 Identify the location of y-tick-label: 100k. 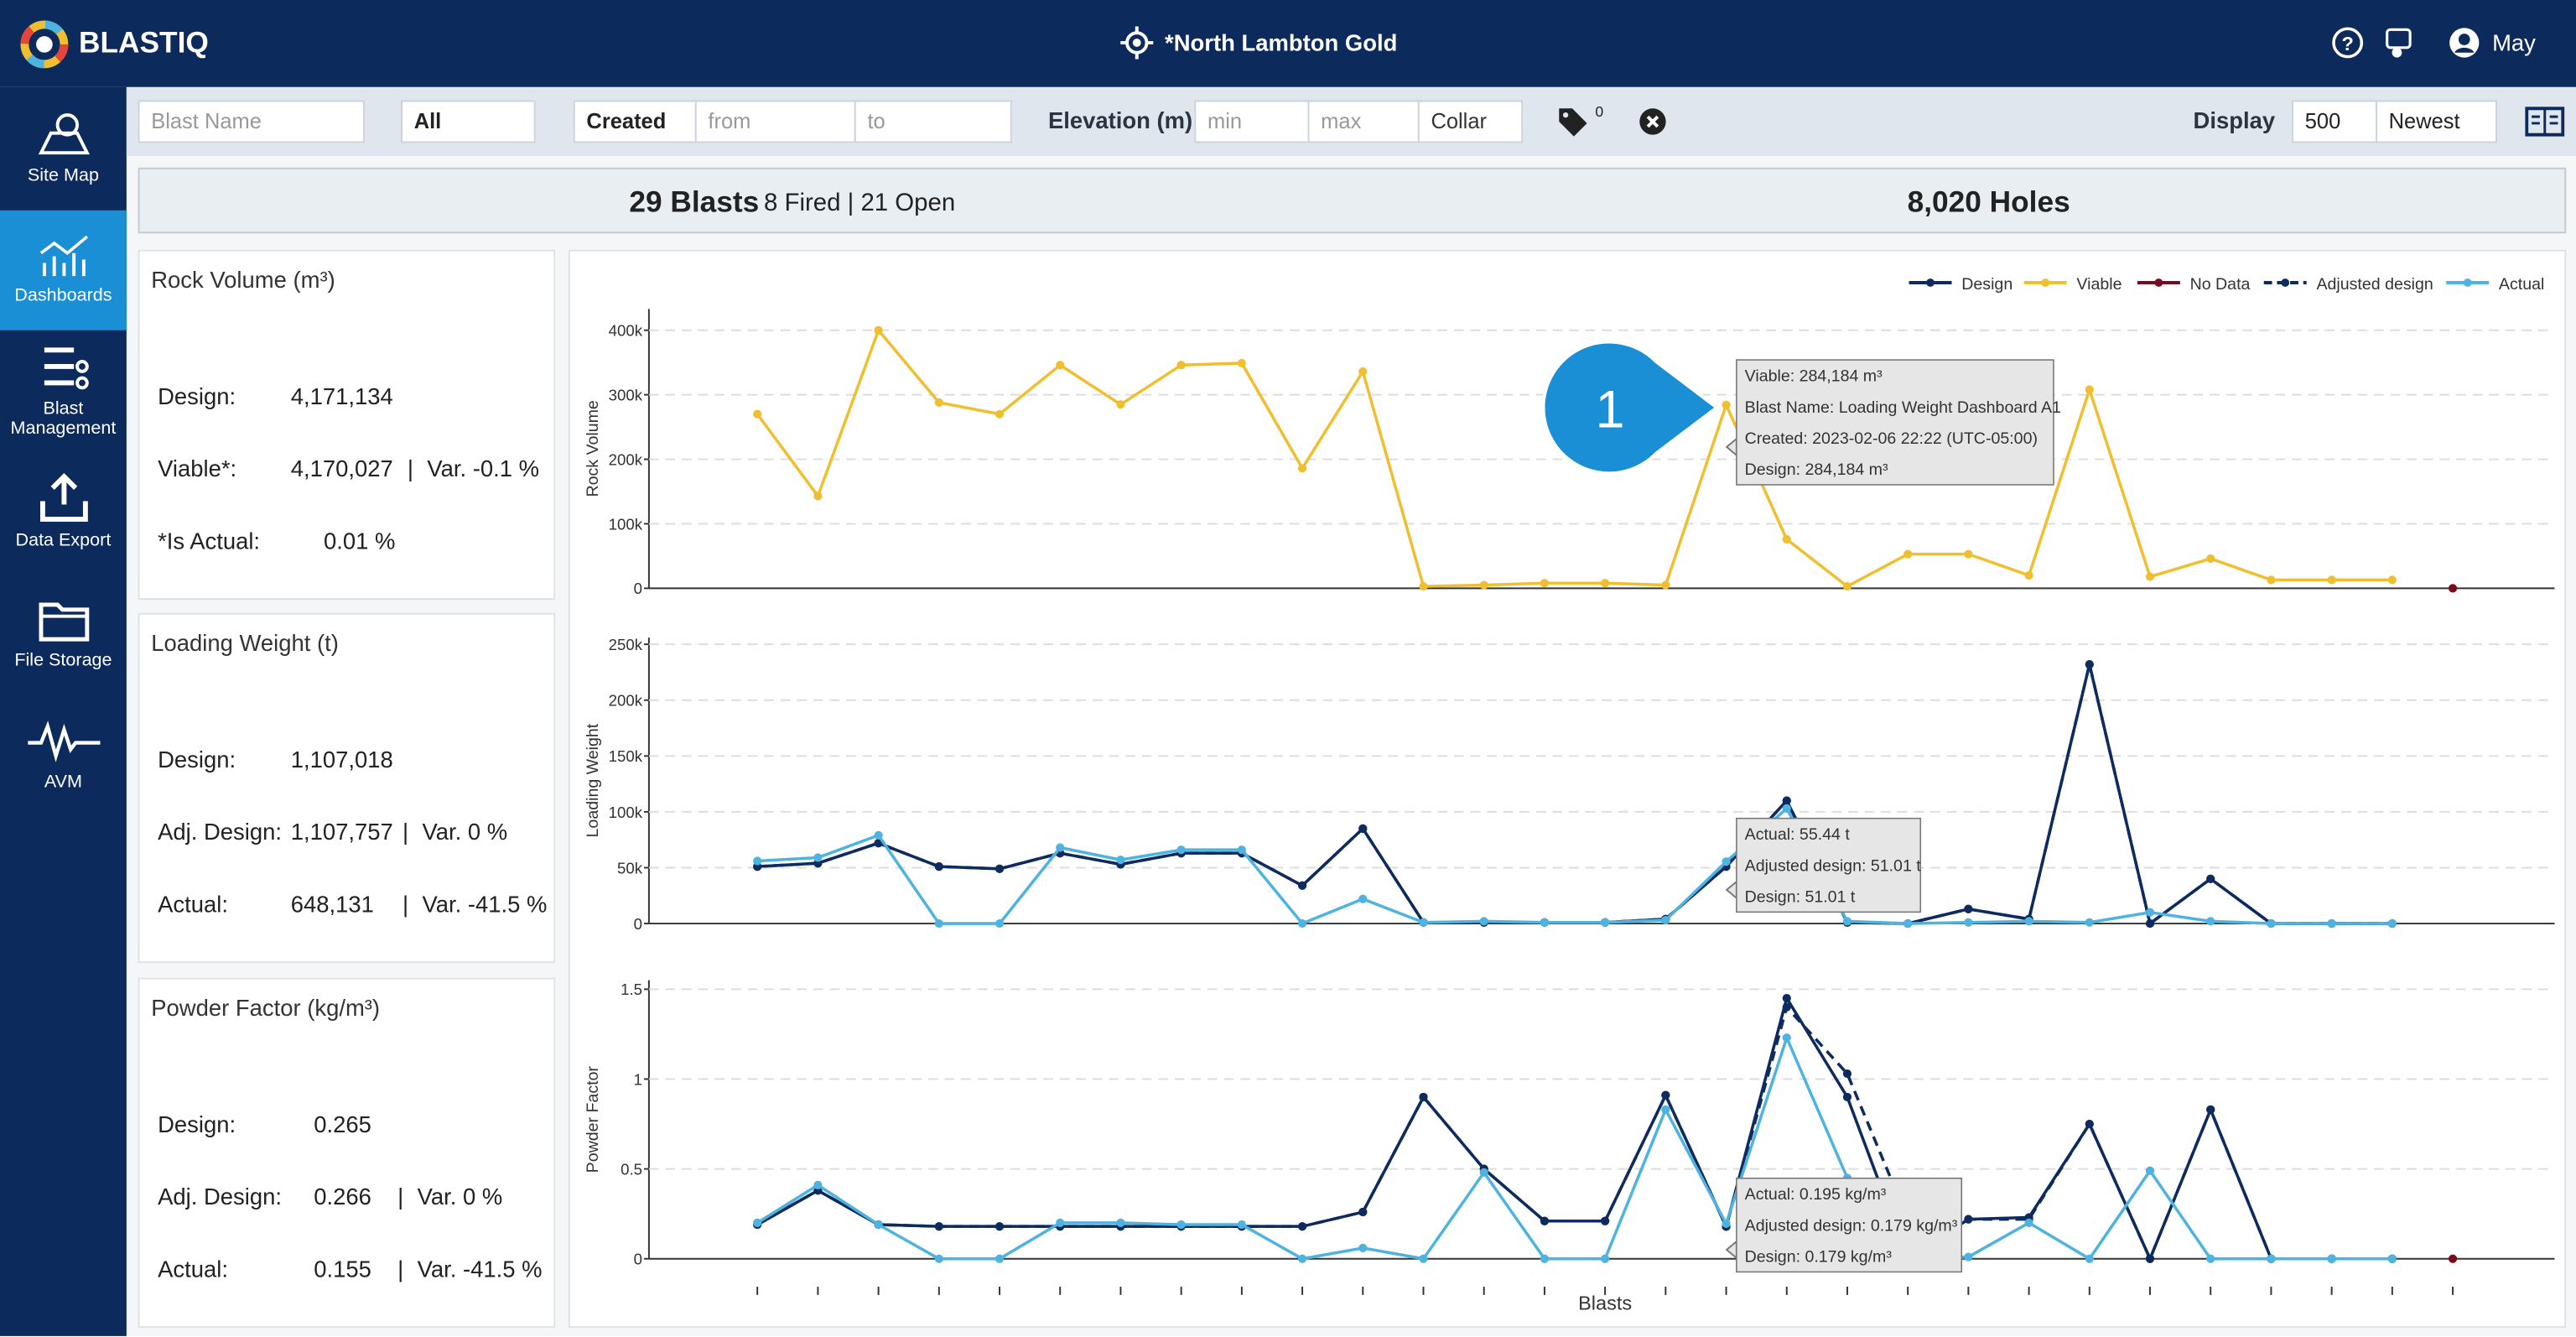
(626, 524).